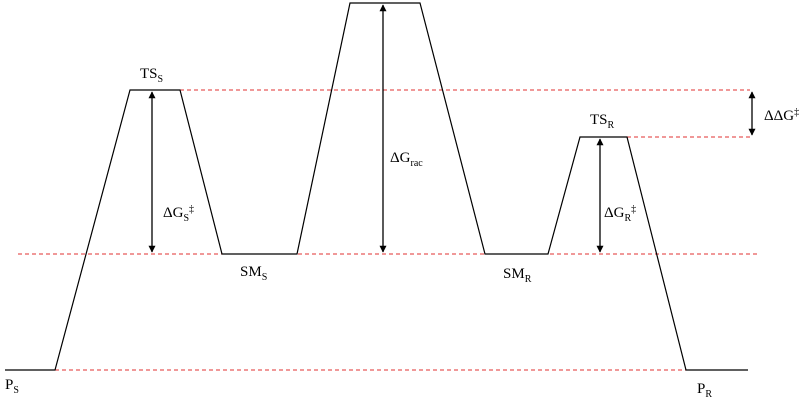 The image size is (800, 403). I want to click on label: PS, so click(12, 386).